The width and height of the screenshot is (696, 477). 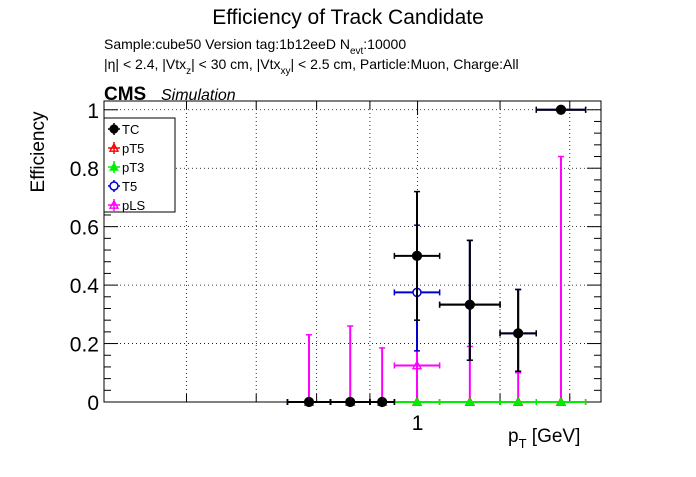 I want to click on y-tick-label: 0.6, so click(x=84, y=228).